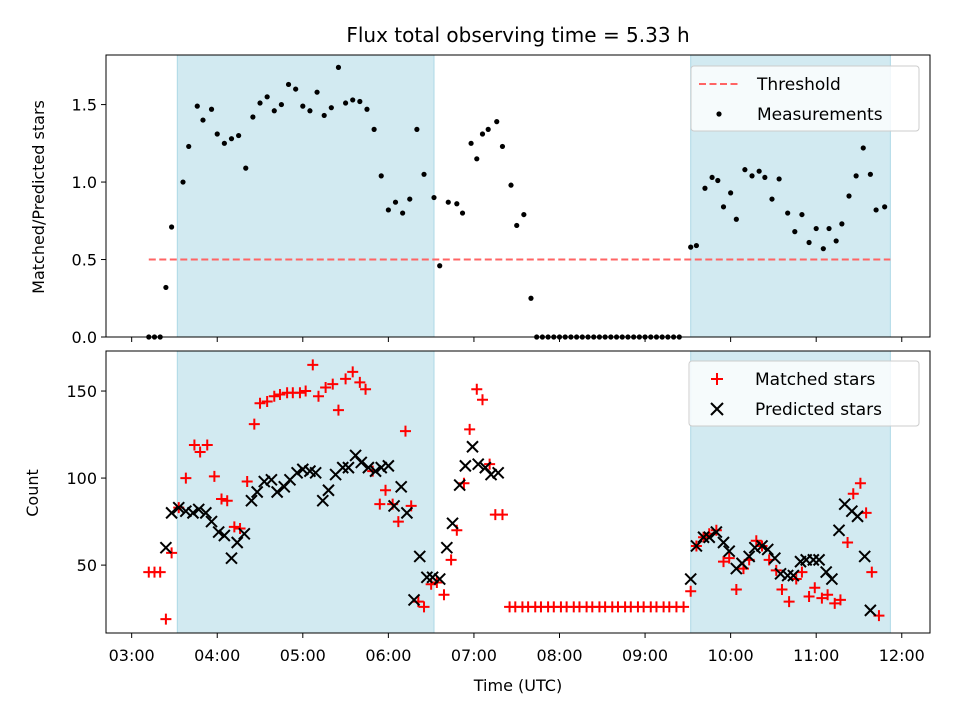  What do you see at coordinates (517, 35) in the screenshot?
I see `chart-title: Flux total observing time = 5.33 h` at bounding box center [517, 35].